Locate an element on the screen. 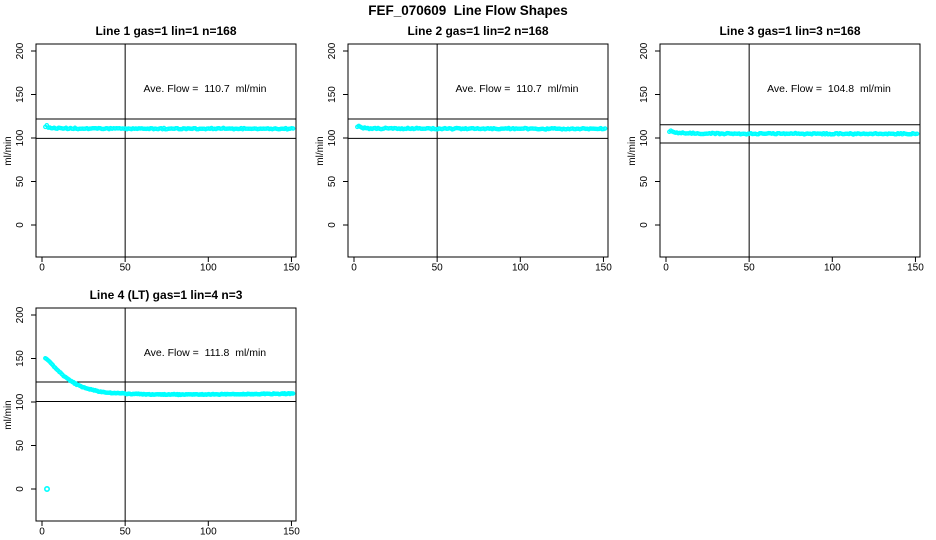  outlier-point is located at coordinates (46, 489).